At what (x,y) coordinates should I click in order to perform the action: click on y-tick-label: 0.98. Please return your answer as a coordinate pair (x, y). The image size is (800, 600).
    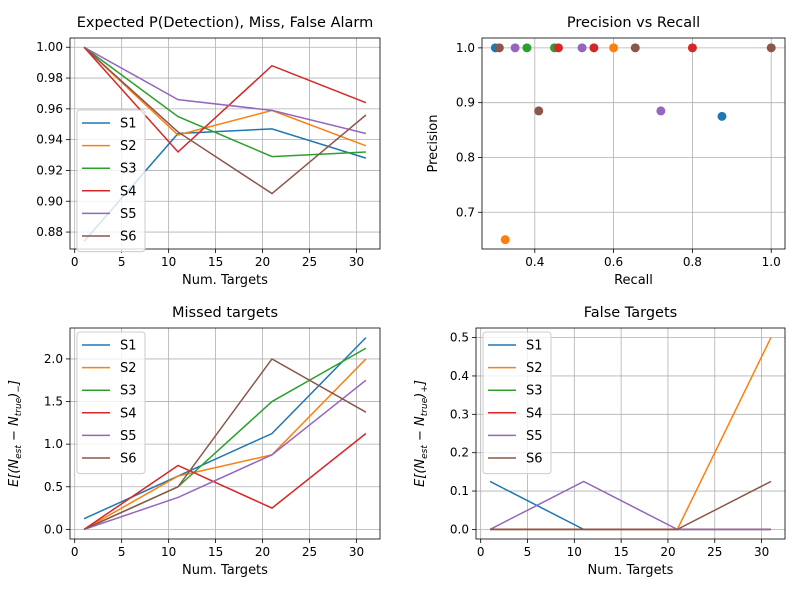
    Looking at the image, I should click on (49, 78).